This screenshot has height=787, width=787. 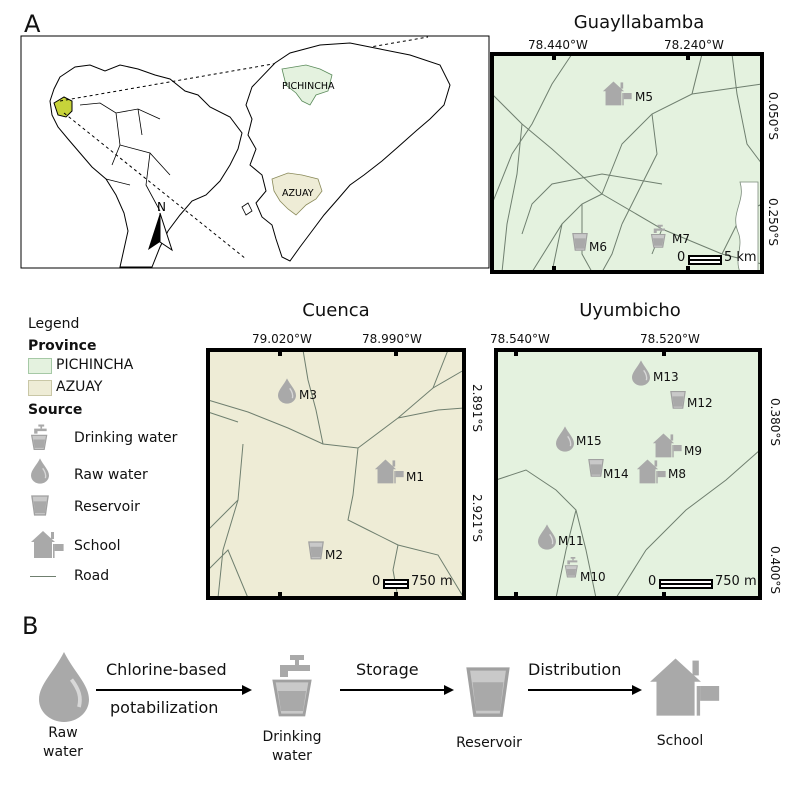 I want to click on guayllabamba-lon-tick-2: 78.240°W, so click(x=694, y=45).